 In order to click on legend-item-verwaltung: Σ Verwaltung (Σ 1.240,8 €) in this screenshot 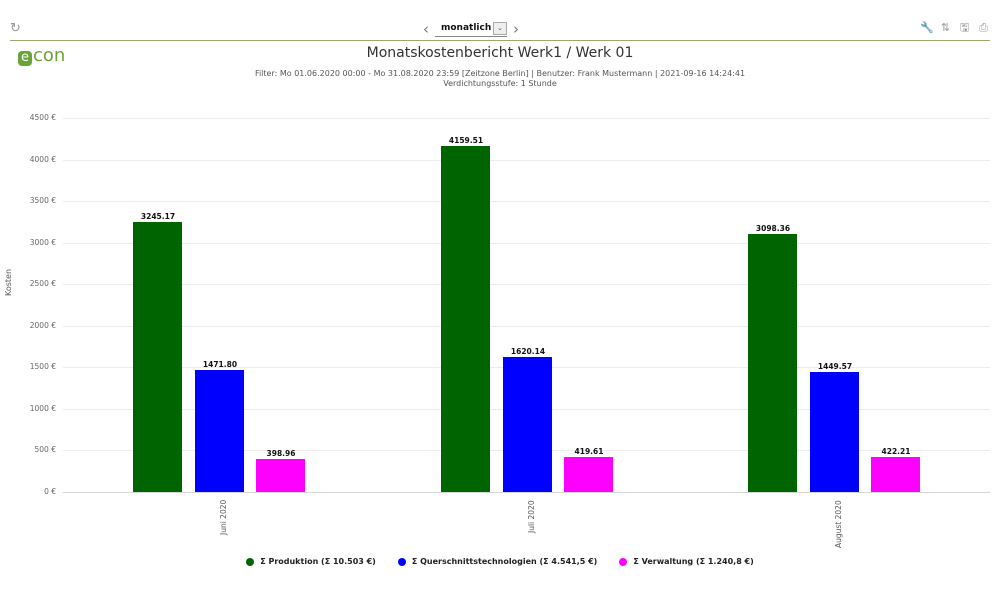, I will do `click(686, 561)`.